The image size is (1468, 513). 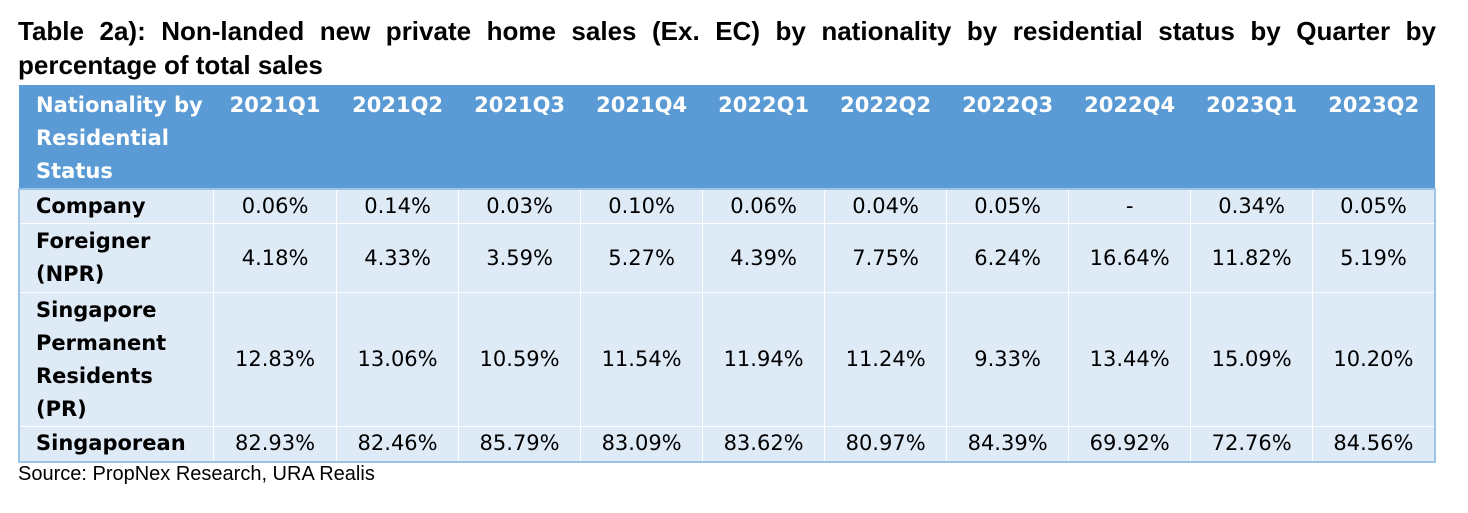 What do you see at coordinates (641, 444) in the screenshot?
I see `table-cell: 83.09%` at bounding box center [641, 444].